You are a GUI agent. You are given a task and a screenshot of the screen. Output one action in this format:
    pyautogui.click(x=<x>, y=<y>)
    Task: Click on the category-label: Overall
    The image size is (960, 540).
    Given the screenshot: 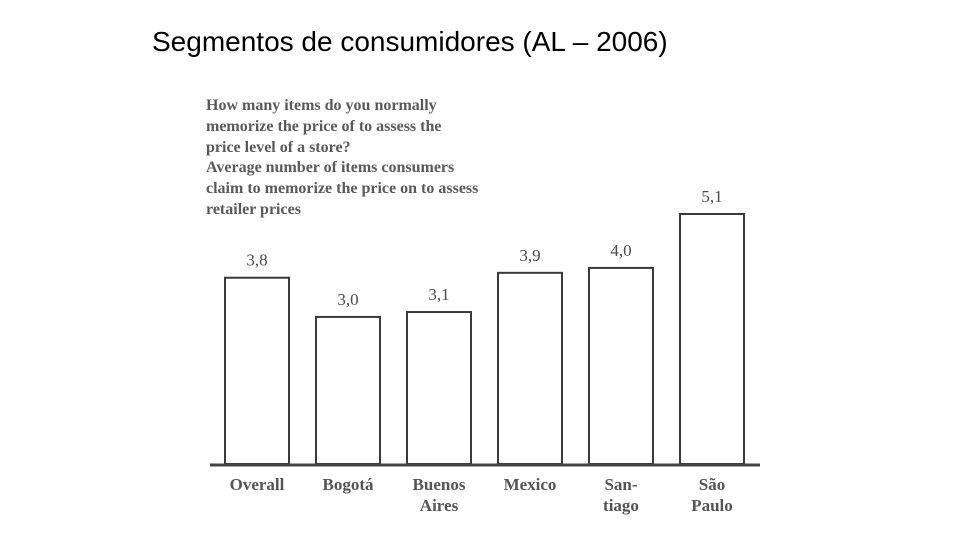 What is the action you would take?
    pyautogui.click(x=257, y=484)
    